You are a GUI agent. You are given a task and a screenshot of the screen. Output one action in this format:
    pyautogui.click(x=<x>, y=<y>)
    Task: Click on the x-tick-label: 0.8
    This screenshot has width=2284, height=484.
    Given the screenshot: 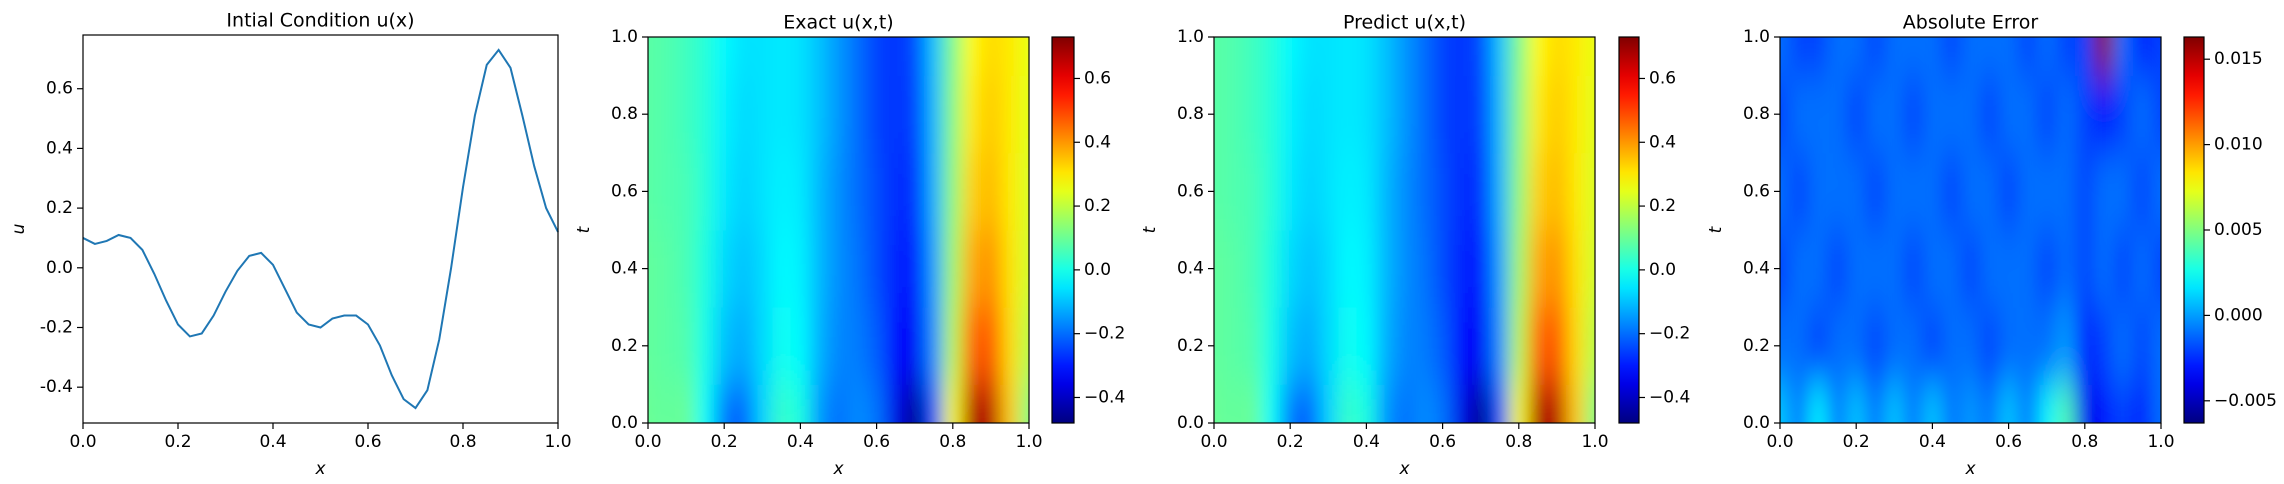 What is the action you would take?
    pyautogui.click(x=462, y=442)
    